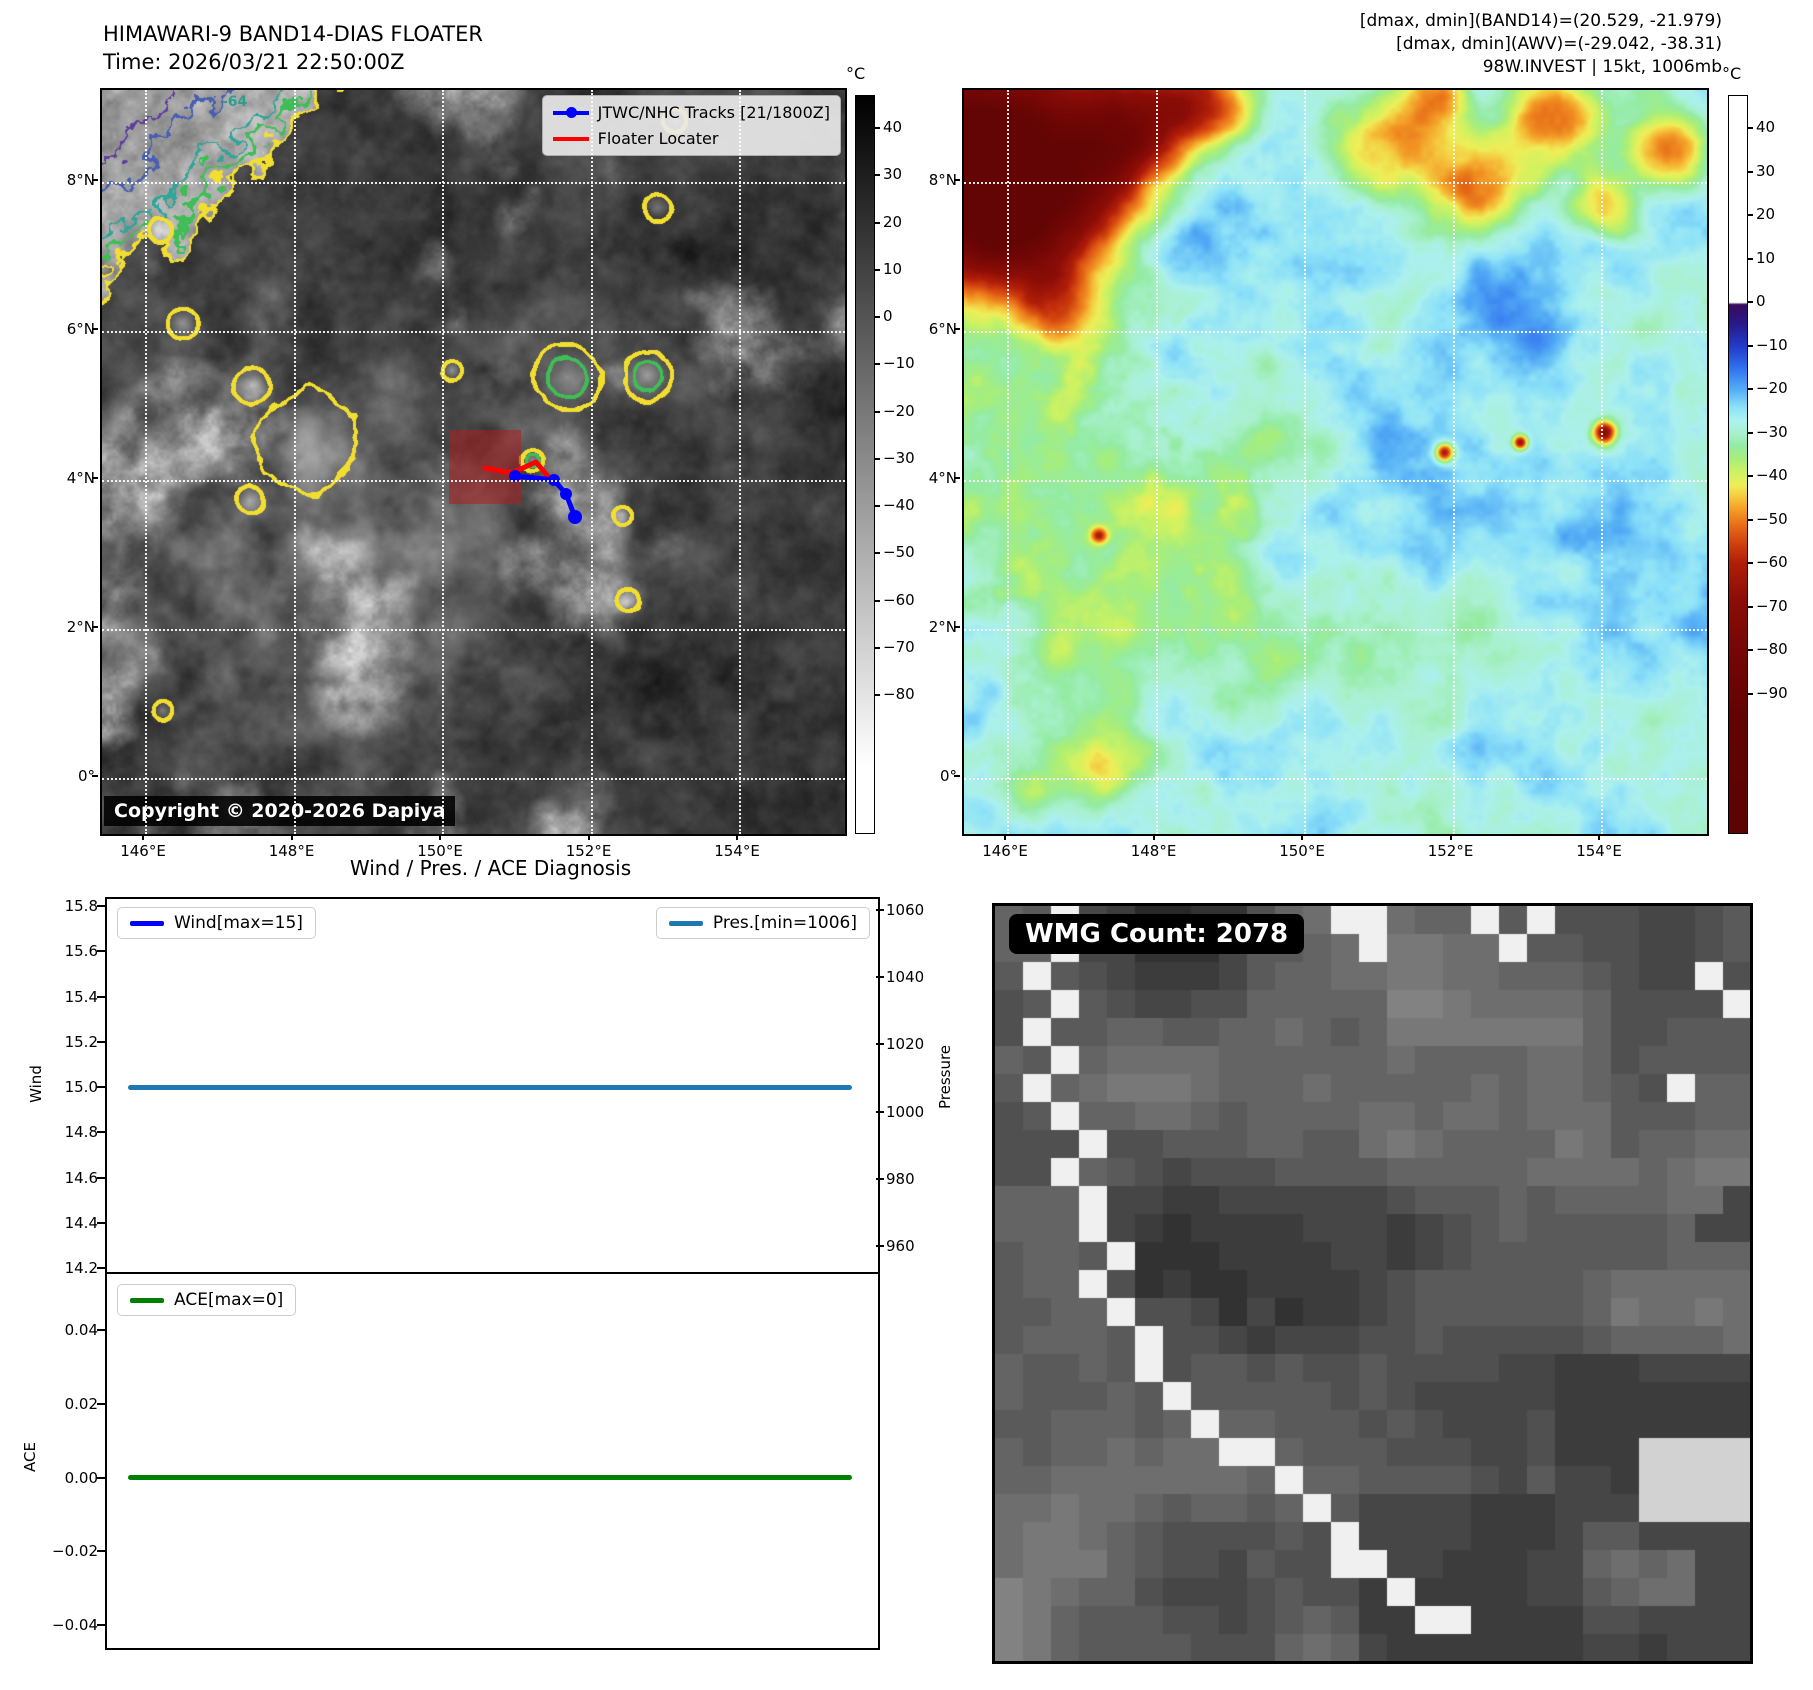 The image size is (1813, 1690). I want to click on lat-tick-label: 6°N, so click(80, 329).